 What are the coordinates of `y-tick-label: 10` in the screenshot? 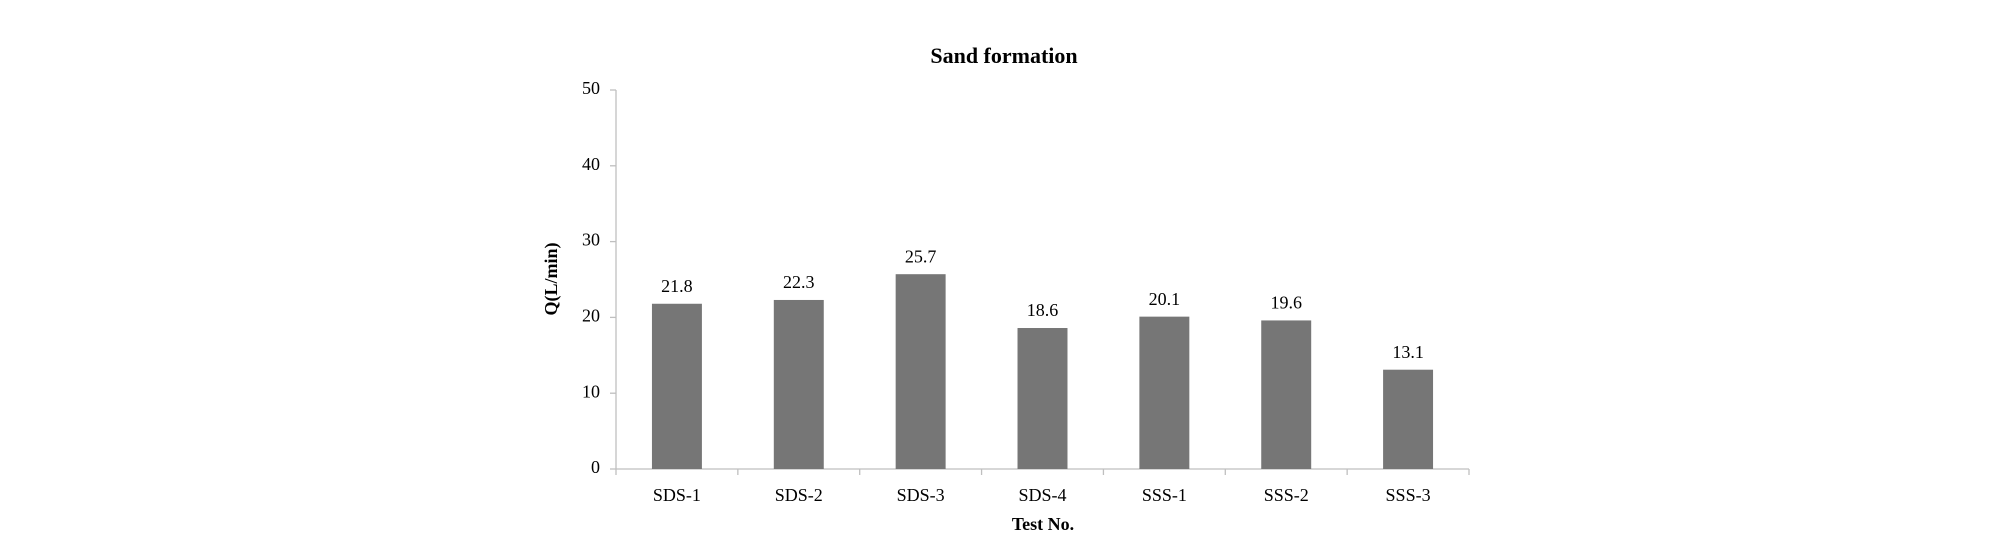 It's located at (591, 391).